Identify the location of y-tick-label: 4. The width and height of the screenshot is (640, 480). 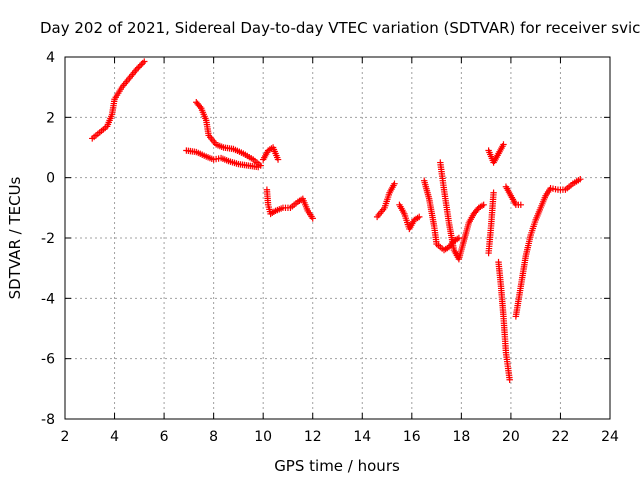
(50, 58).